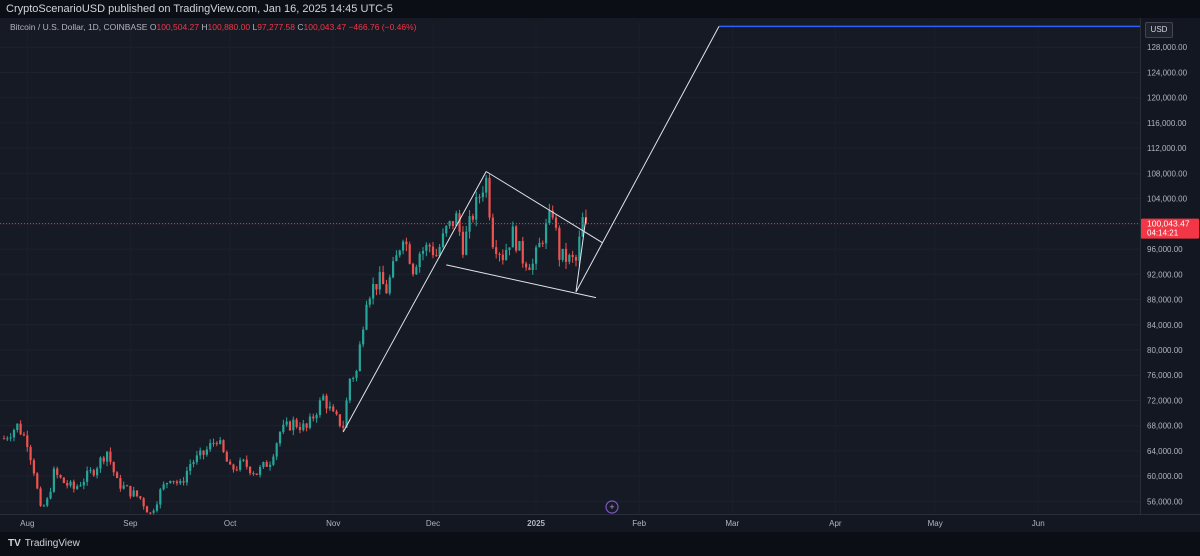 This screenshot has width=1200, height=556. What do you see at coordinates (79, 27) in the screenshot?
I see `symbol-name: Bitcoin / U.S. Dollar, 1D, COINBASE` at bounding box center [79, 27].